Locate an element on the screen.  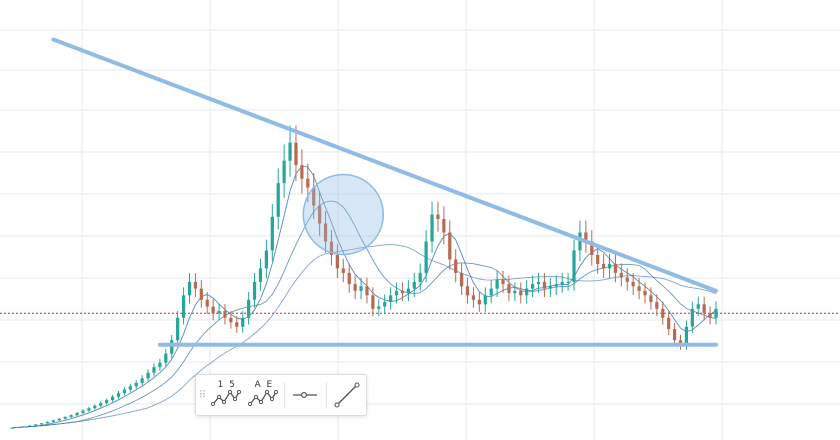
horizontal-ray-icon is located at coordinates (305, 395).